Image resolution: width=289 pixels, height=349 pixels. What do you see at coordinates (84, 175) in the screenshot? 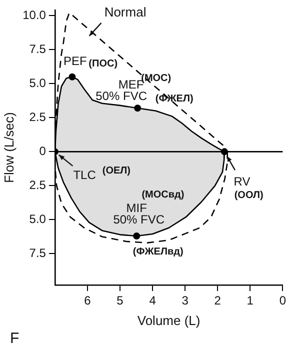
I see `annotation: TLC` at bounding box center [84, 175].